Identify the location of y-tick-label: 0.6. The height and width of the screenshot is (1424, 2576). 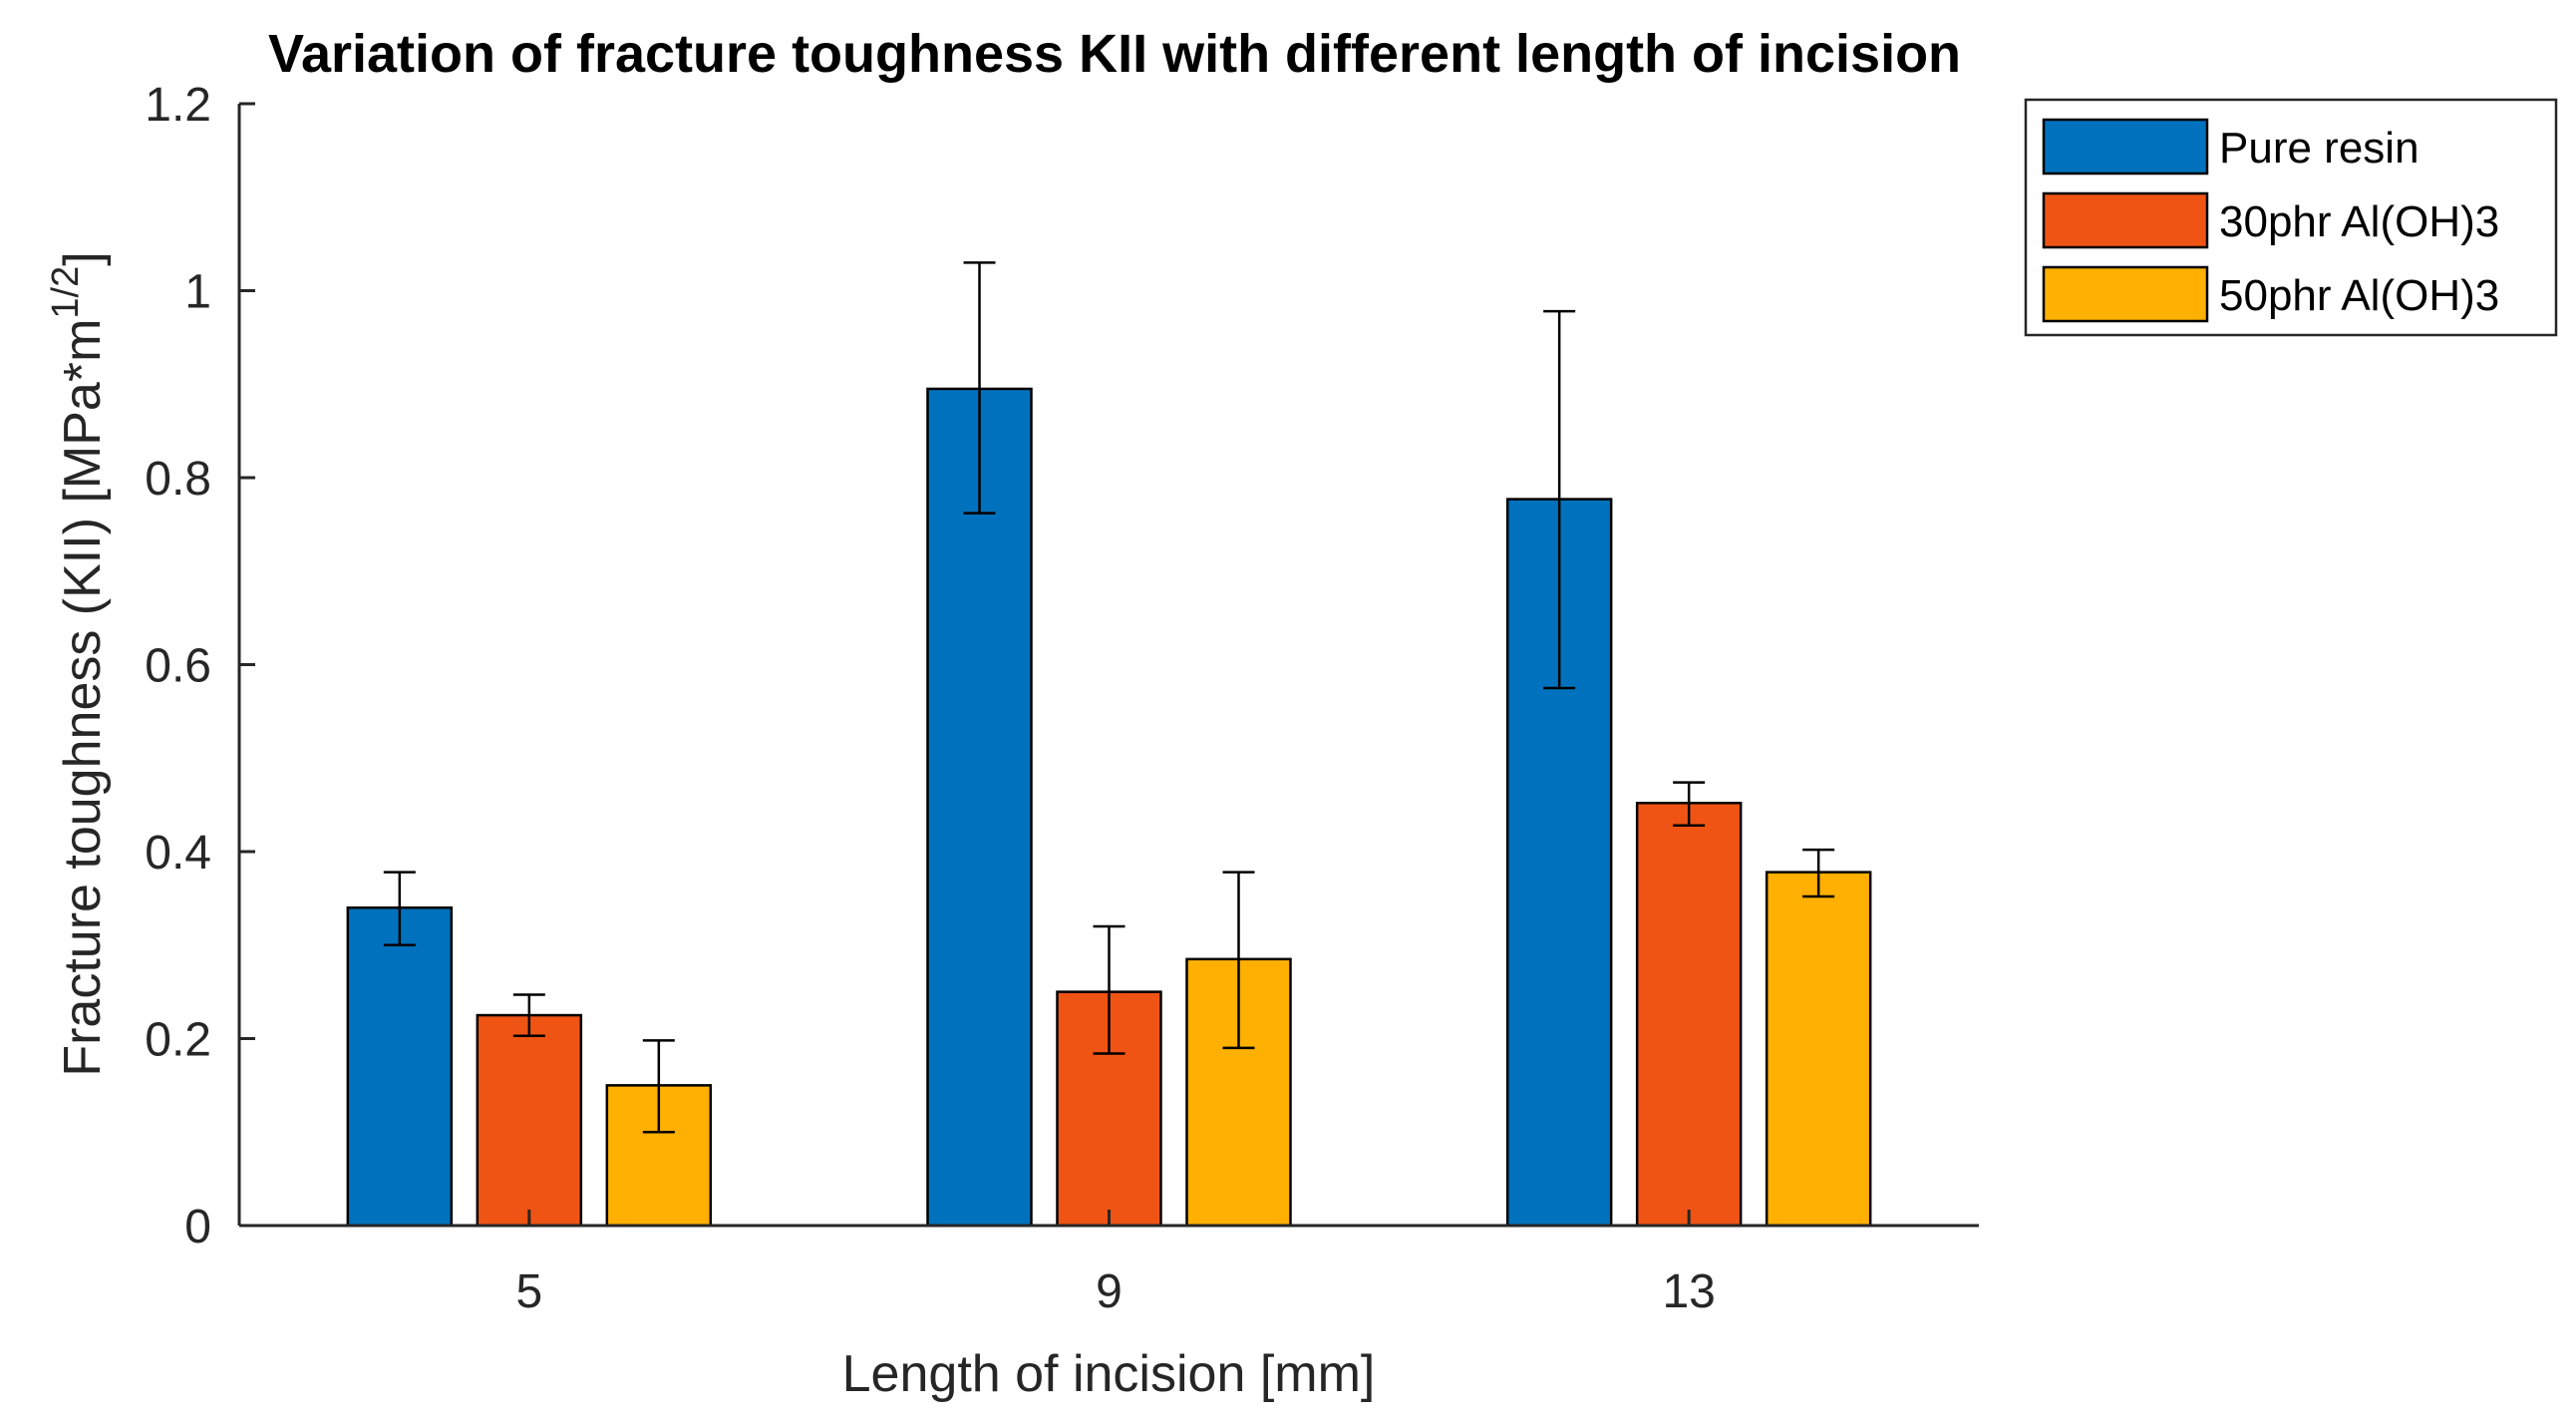
(178, 666).